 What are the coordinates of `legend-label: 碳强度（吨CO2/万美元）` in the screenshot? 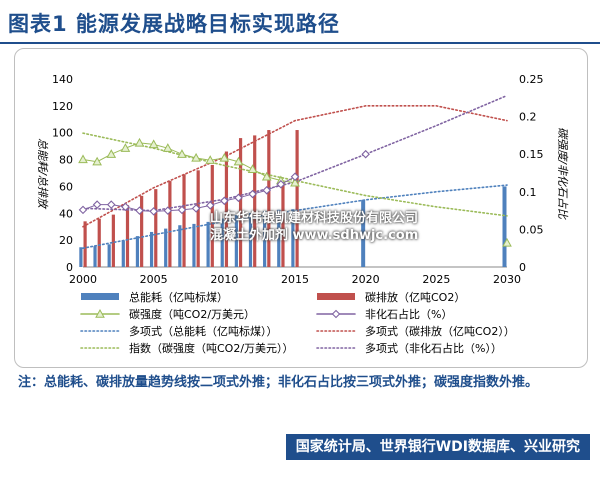 It's located at (192, 314).